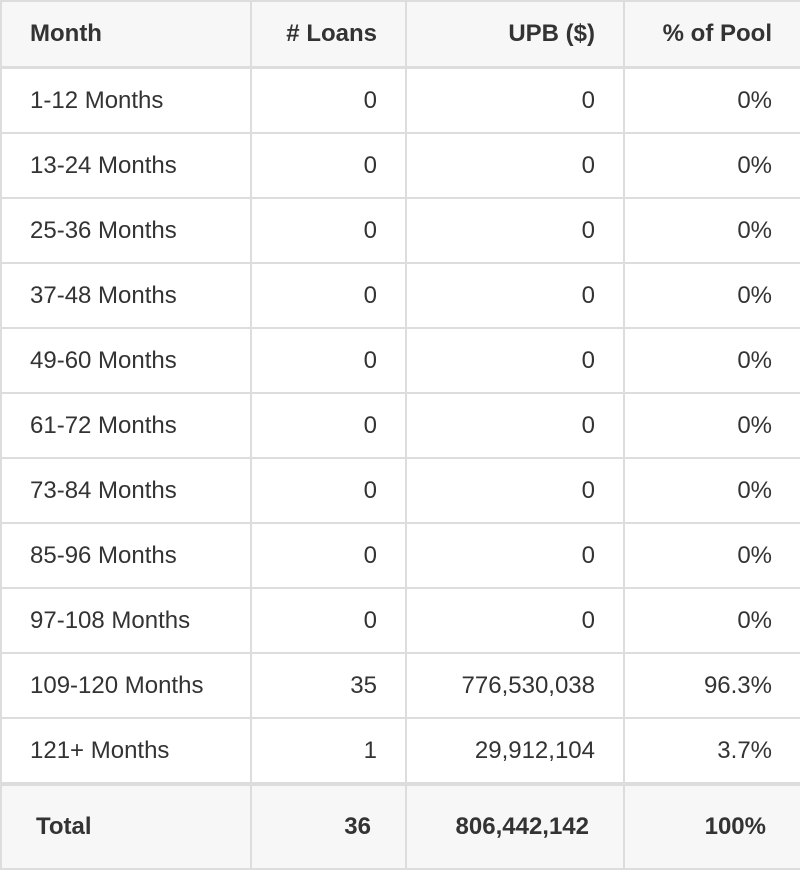 The width and height of the screenshot is (800, 894). I want to click on table-row: 13-24 Months 0 0 0%, so click(400, 165).